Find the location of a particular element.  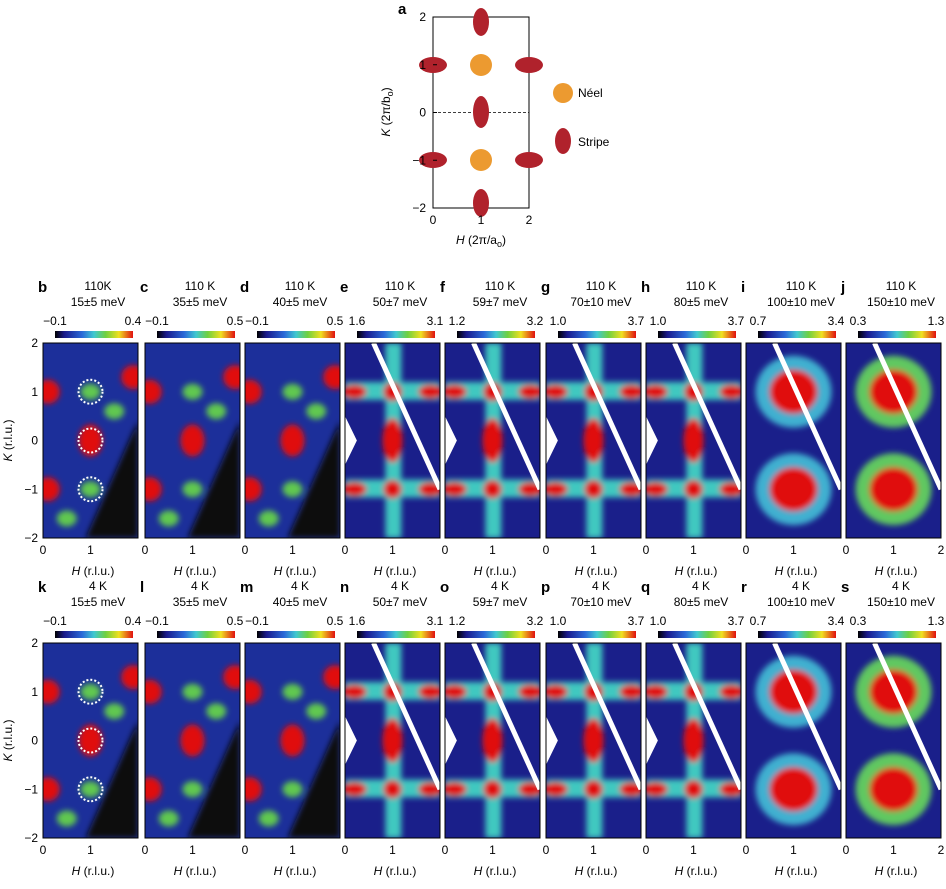

y-tick-label: 1 is located at coordinates (34, 692).